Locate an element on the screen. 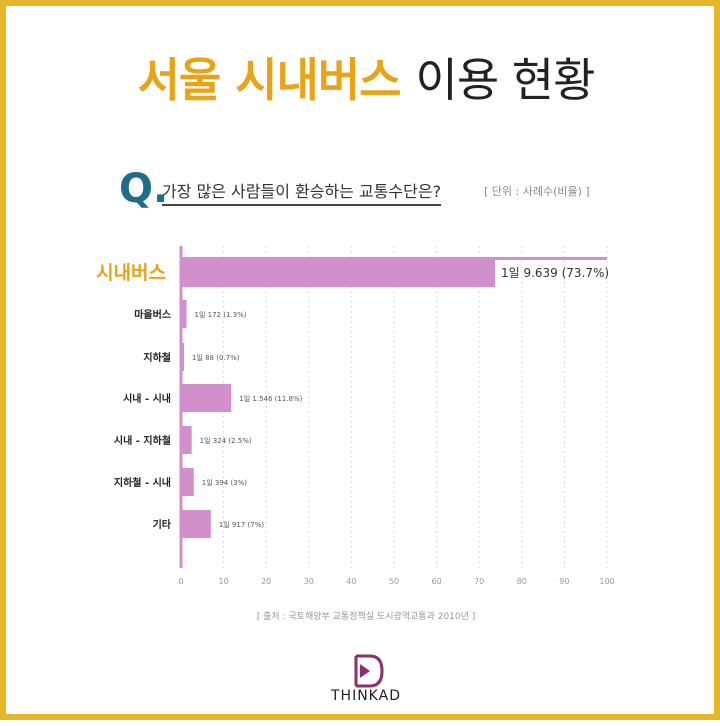 Image resolution: width=720 pixels, height=726 pixels. x-tick-label: 30 is located at coordinates (309, 581).